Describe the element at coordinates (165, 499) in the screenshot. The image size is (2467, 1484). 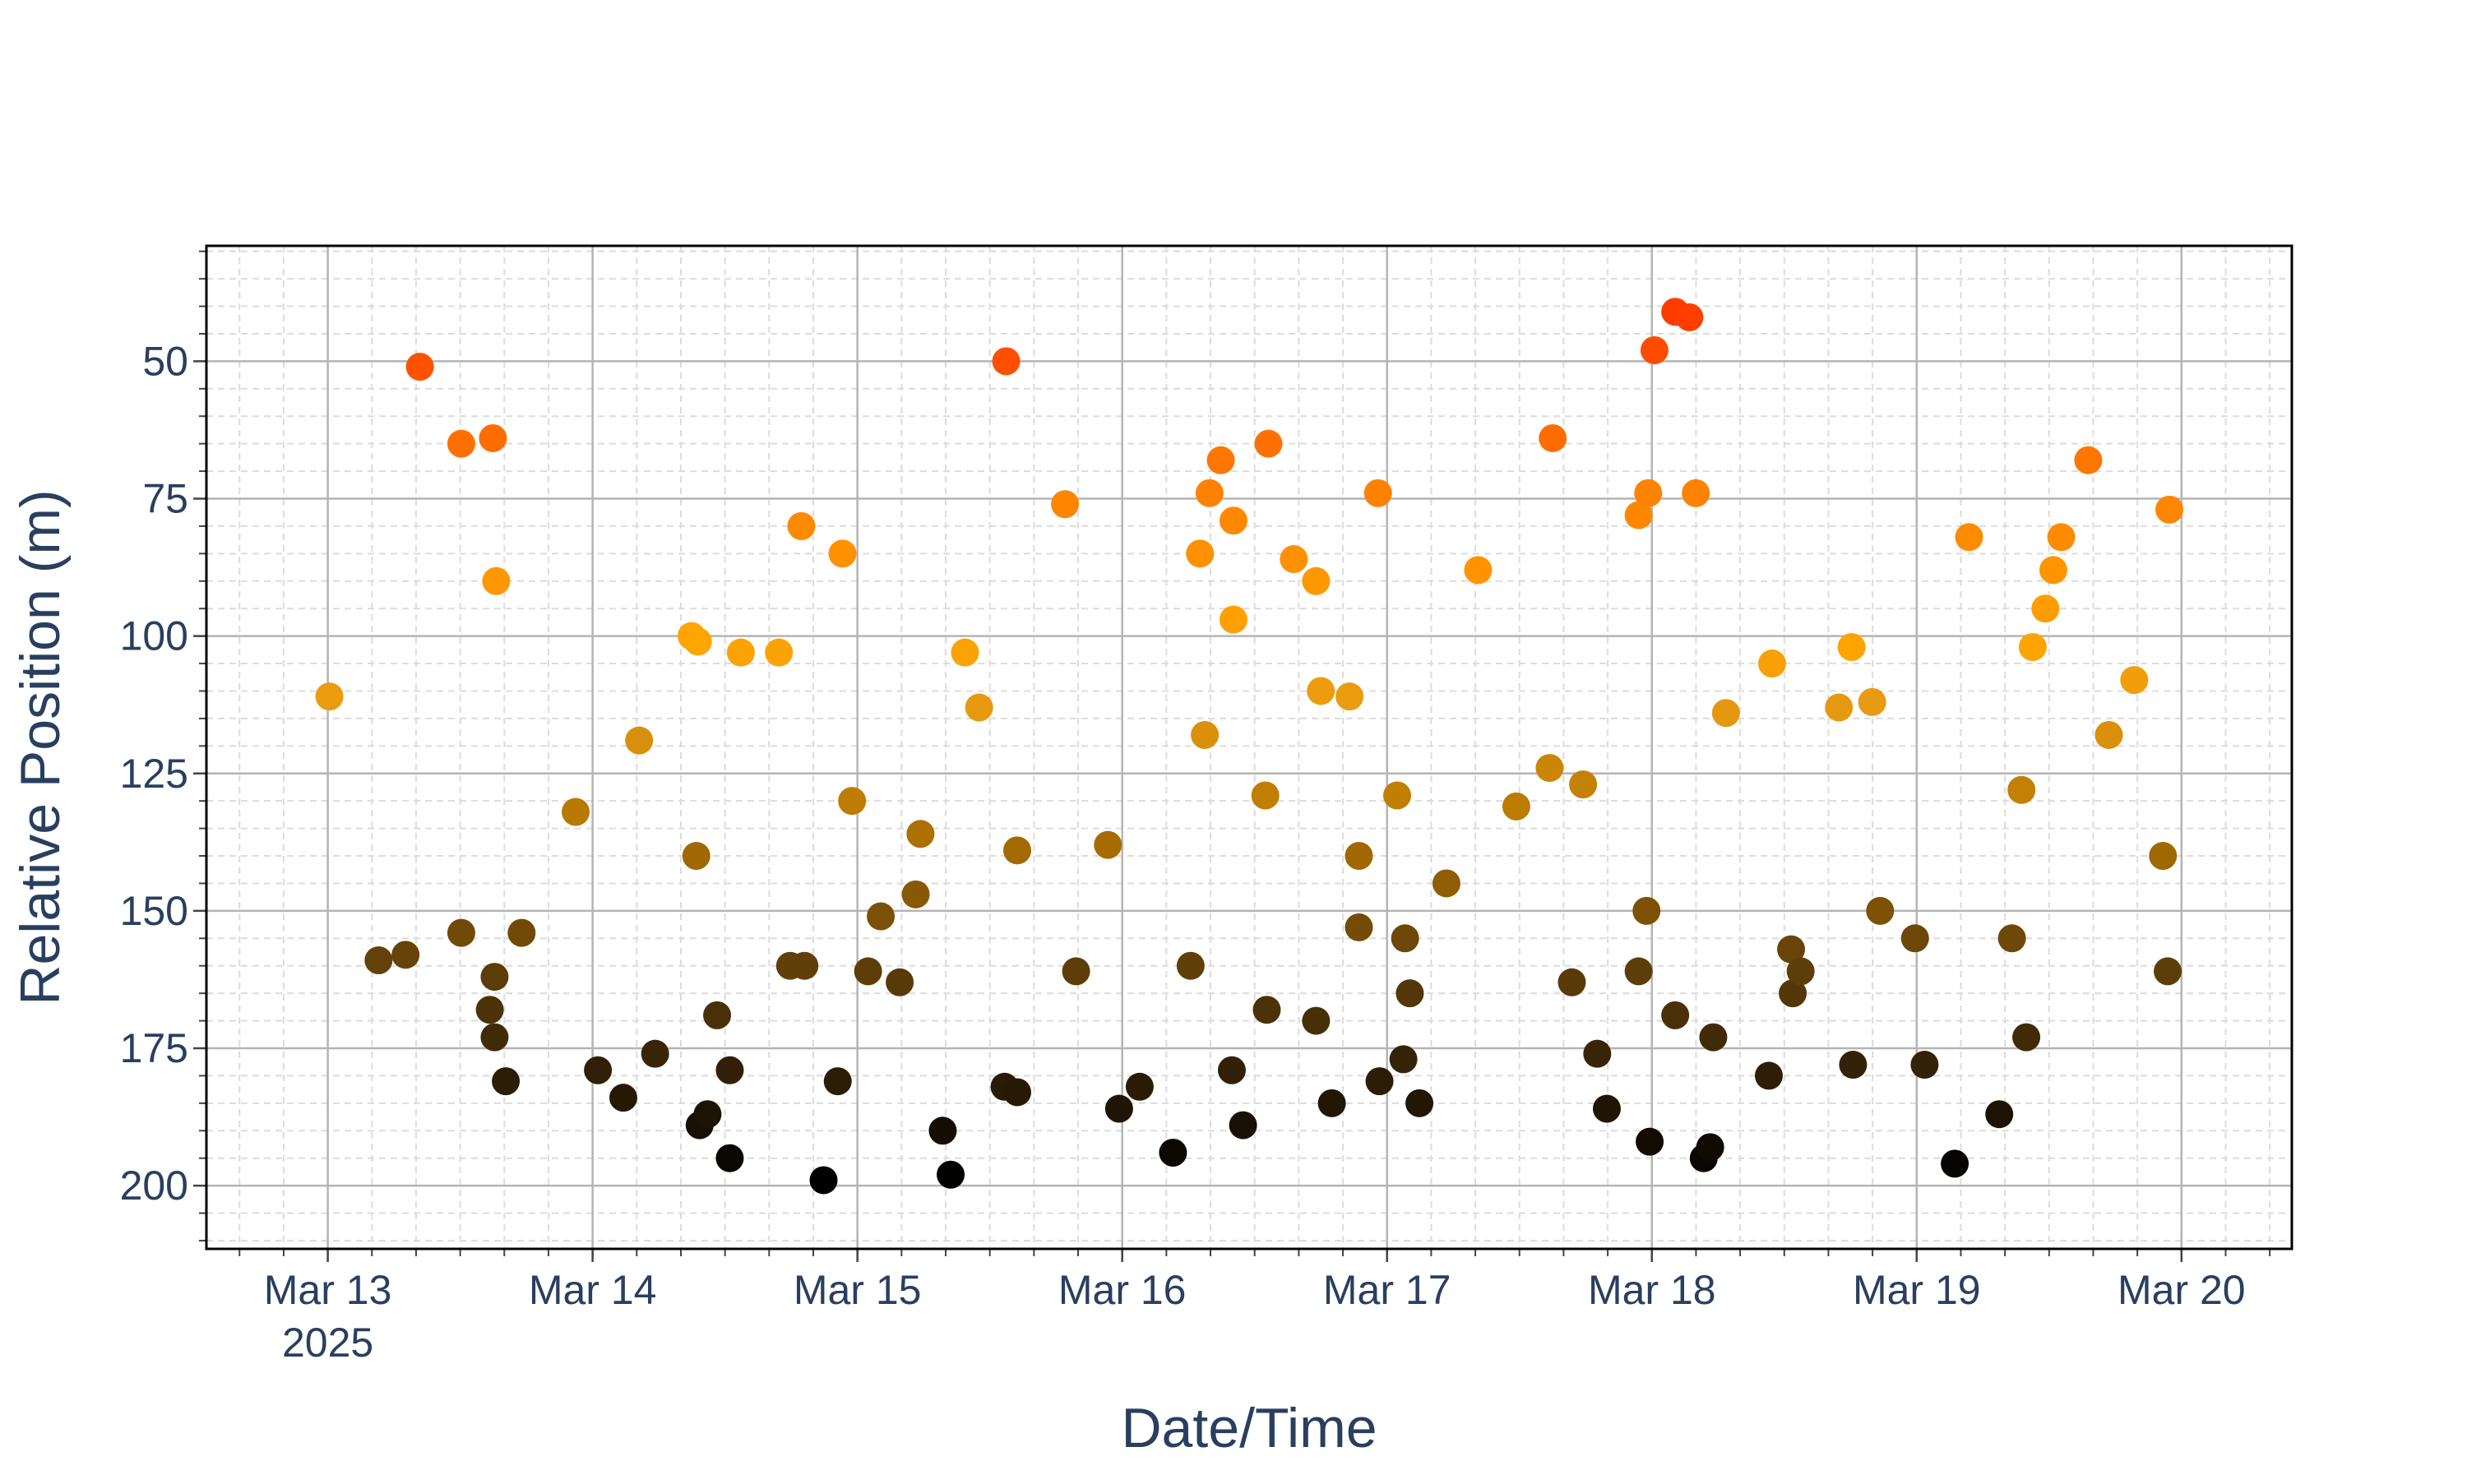
I see `y-tick-label: 75` at that location.